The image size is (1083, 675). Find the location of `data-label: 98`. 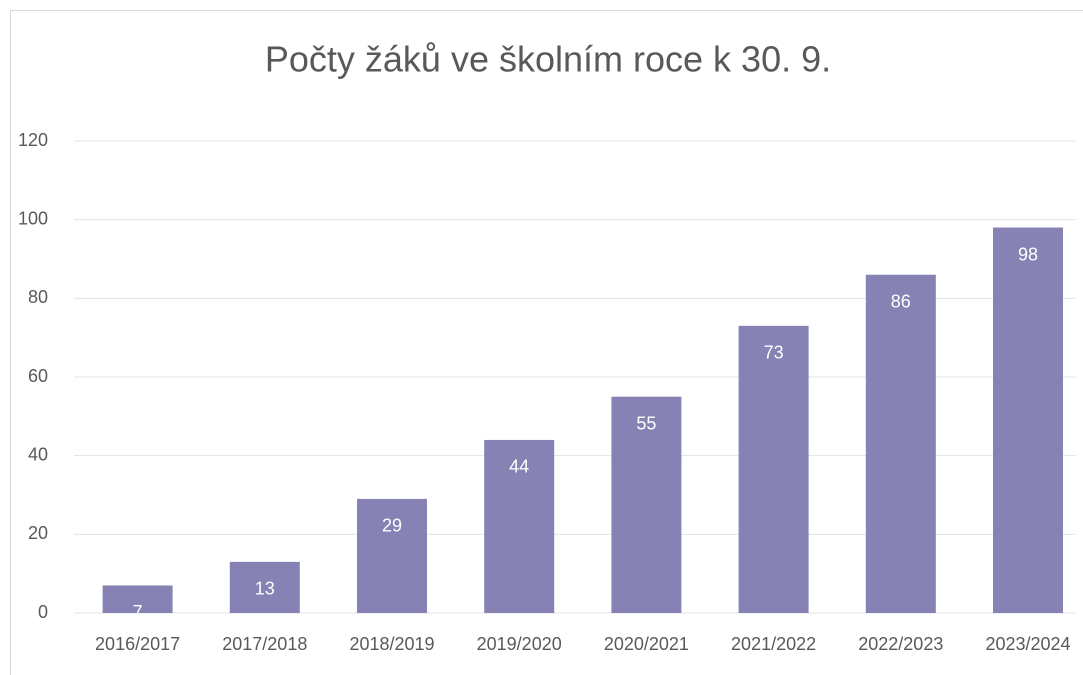

data-label: 98 is located at coordinates (1028, 254).